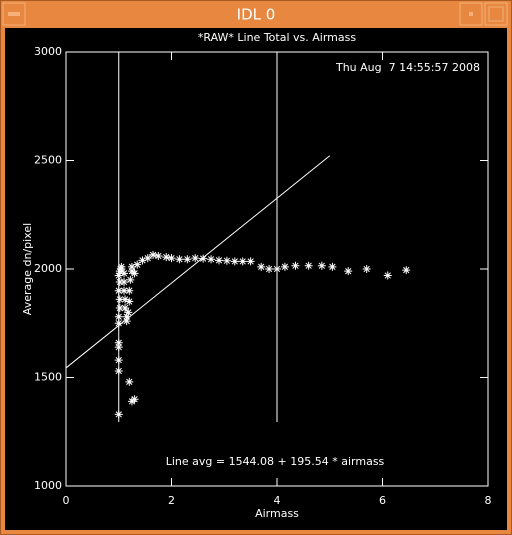  What do you see at coordinates (277, 37) in the screenshot?
I see `chart-title: *RAW* Line Total vs. Airmass` at bounding box center [277, 37].